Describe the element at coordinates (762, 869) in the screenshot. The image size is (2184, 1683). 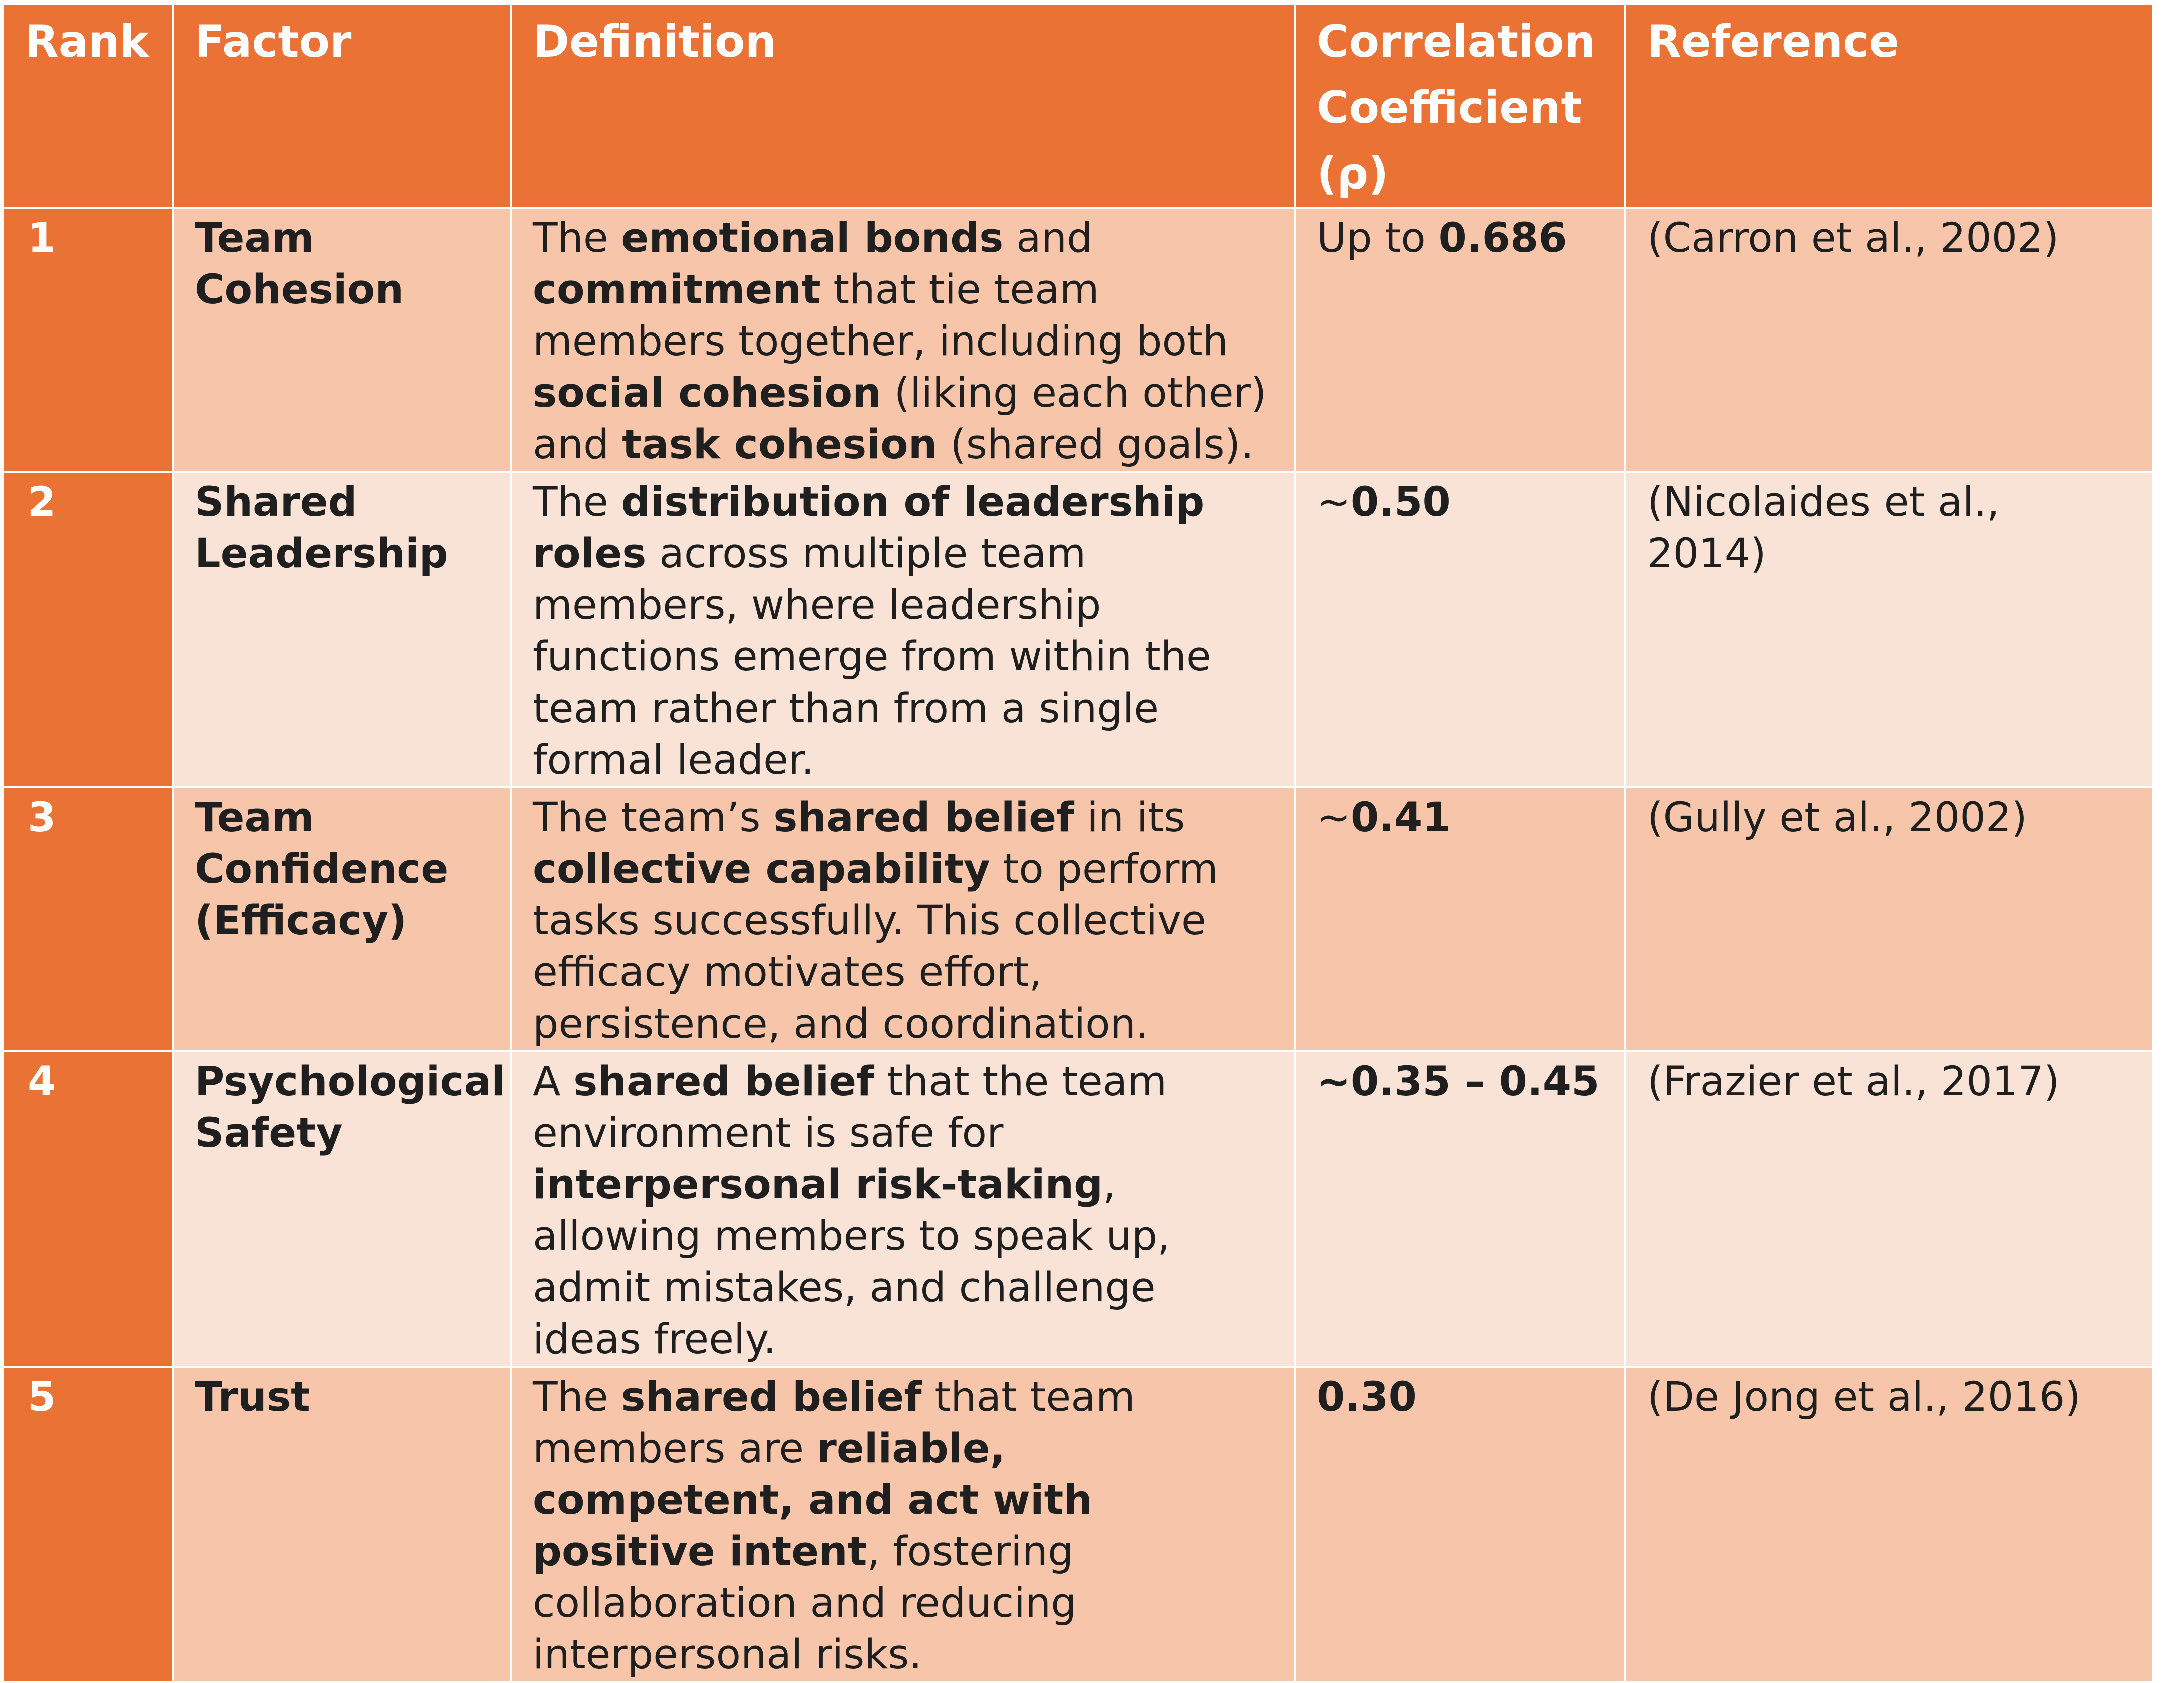
I see `emphasis-text: collective capability` at that location.